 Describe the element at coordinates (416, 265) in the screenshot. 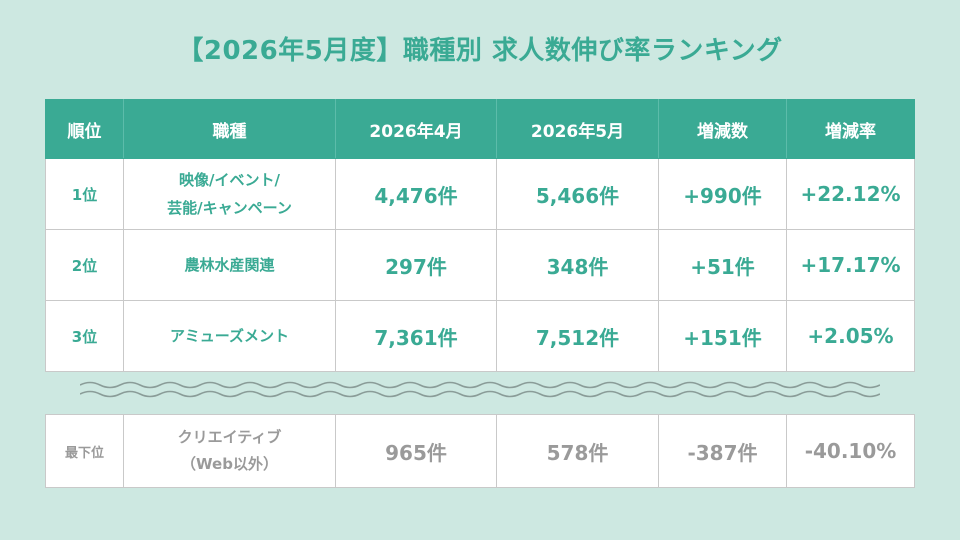

I see `april-cell: 297件` at that location.